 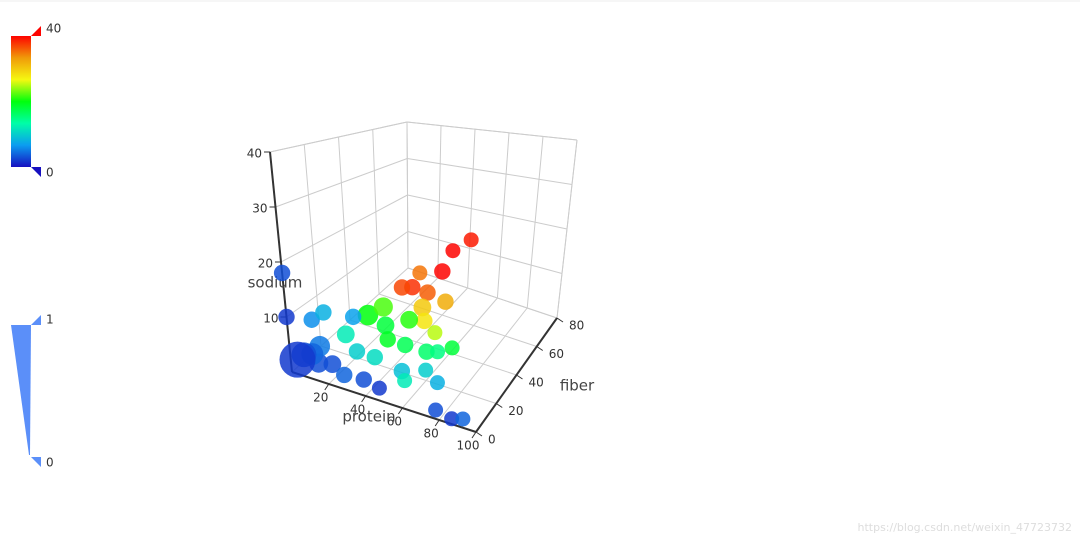 I want to click on x-tick-label: 20, so click(x=320, y=398).